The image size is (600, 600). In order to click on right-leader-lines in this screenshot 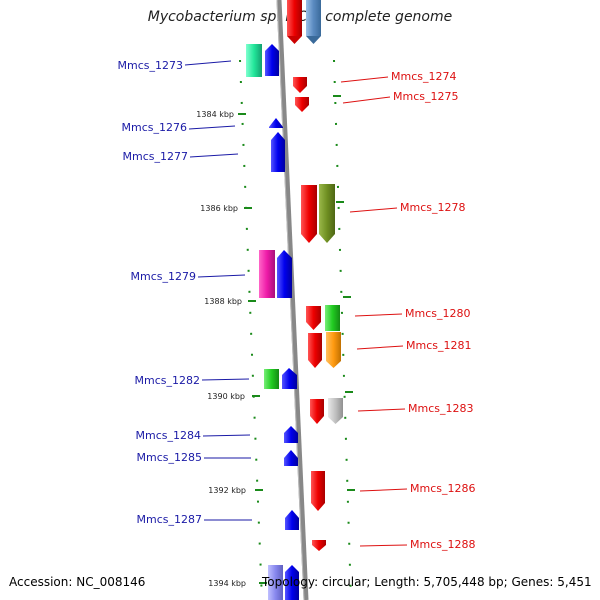, I will do `click(374, 311)`.